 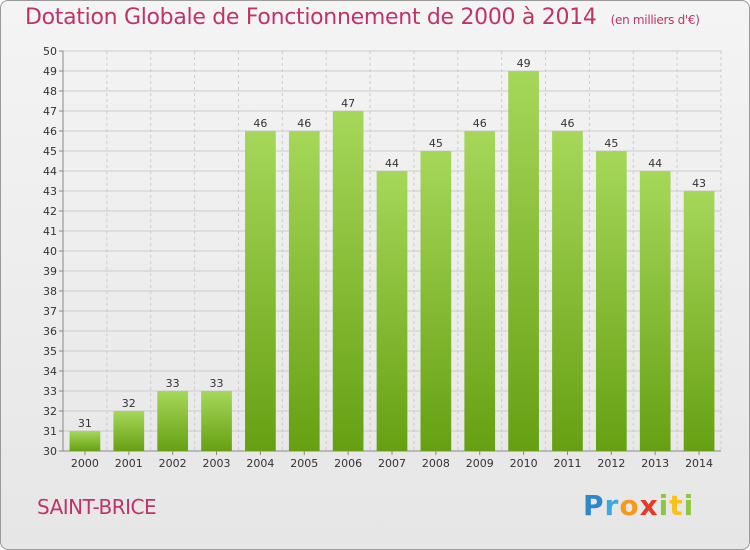 What do you see at coordinates (611, 301) in the screenshot?
I see `bar-2012` at bounding box center [611, 301].